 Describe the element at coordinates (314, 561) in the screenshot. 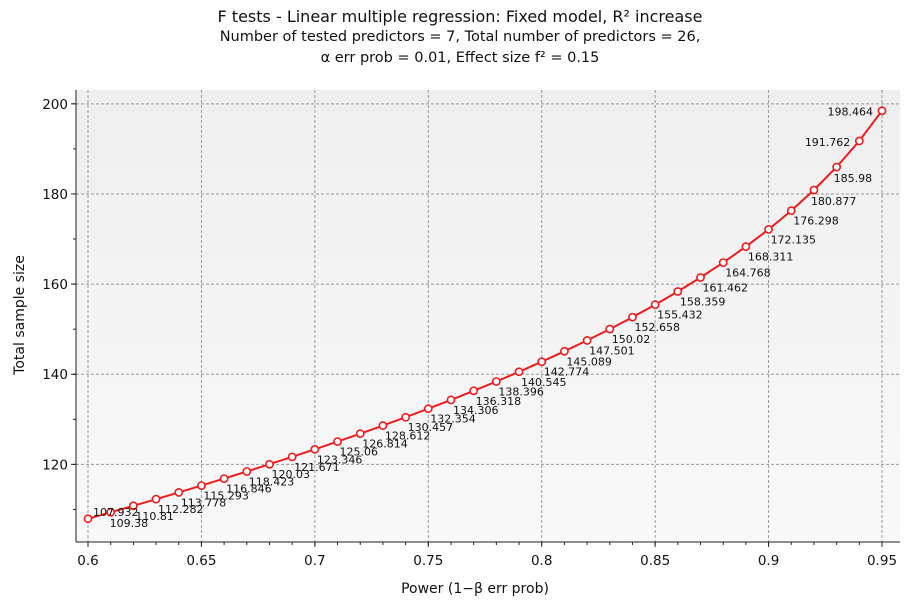

I see `x-tick-label: 0.7` at that location.